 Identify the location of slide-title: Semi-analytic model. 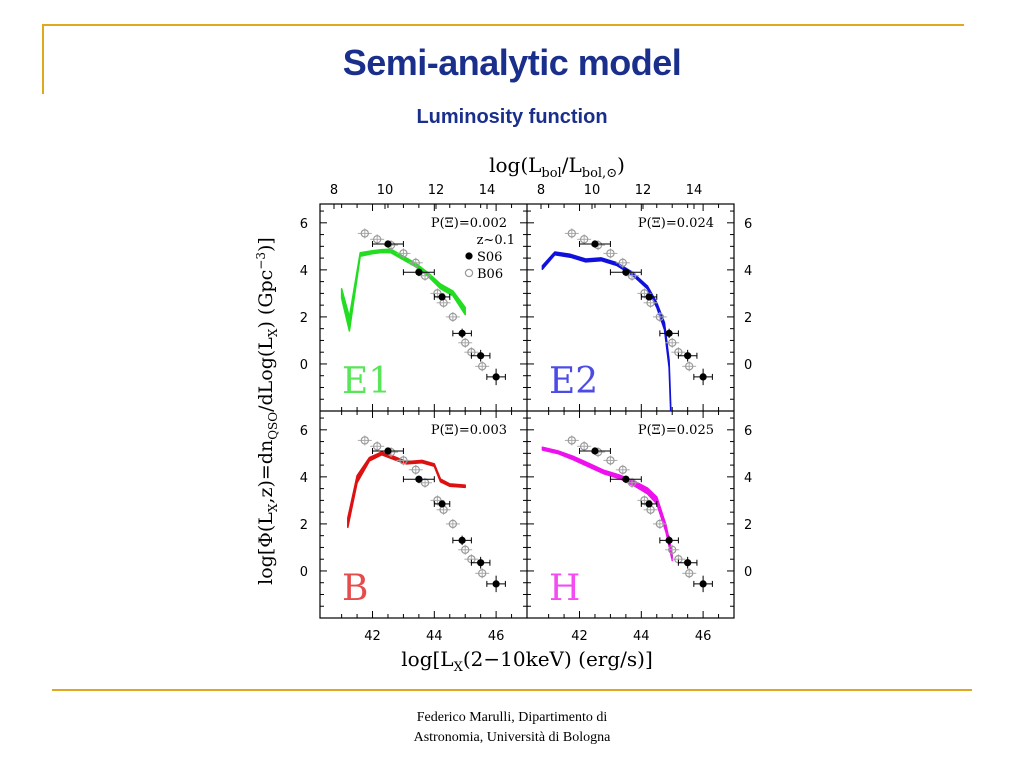
(512, 62).